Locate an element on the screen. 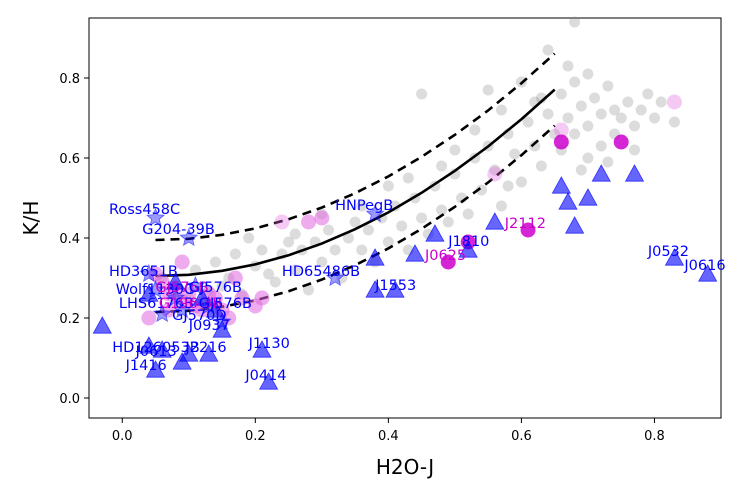 The height and width of the screenshot is (498, 747). x-tick-label: 0.4 is located at coordinates (388, 436).